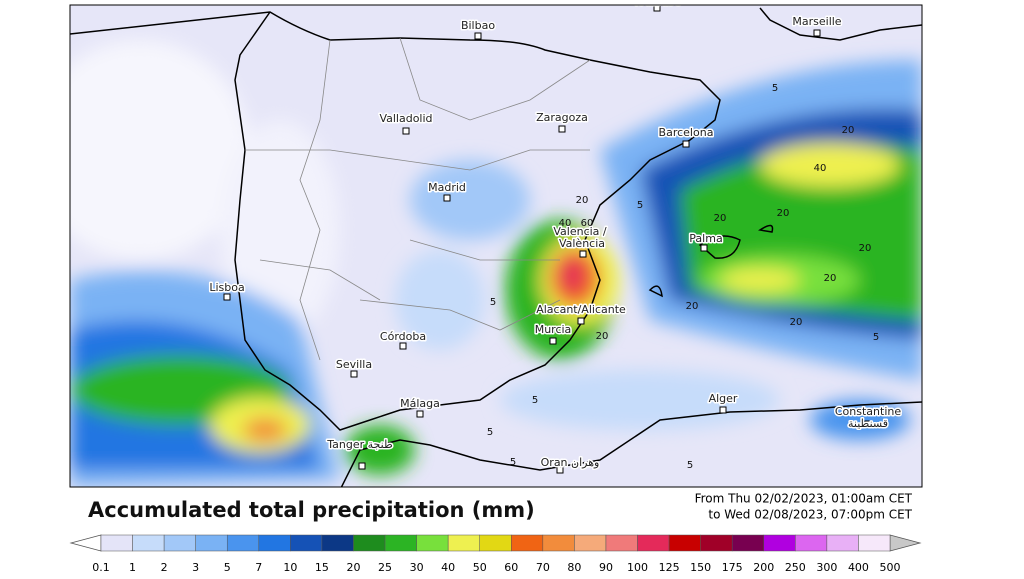 The height and width of the screenshot is (579, 1024). Describe the element at coordinates (405, 118) in the screenshot. I see `city-label: Valladolid` at that location.